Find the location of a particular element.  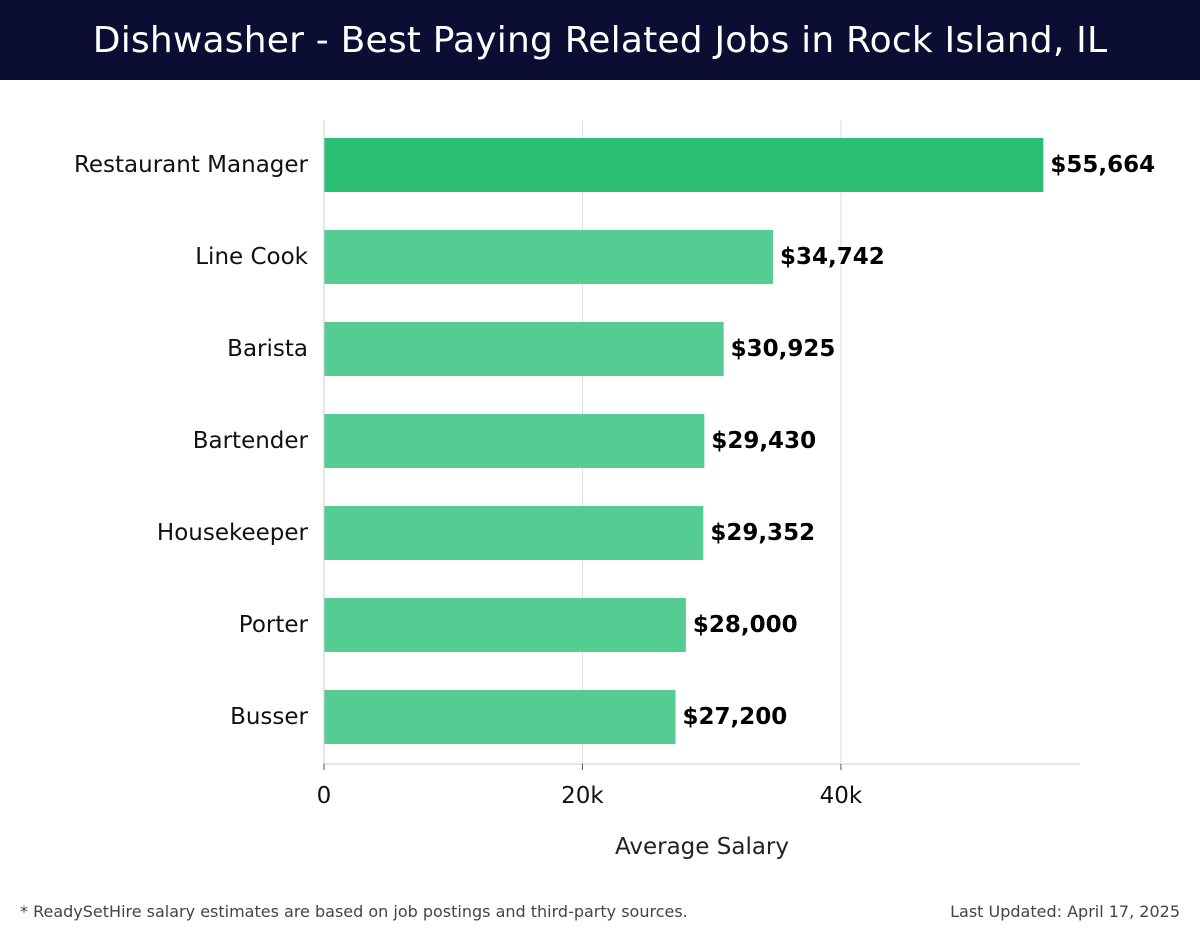

category-label: Busser is located at coordinates (269, 717).